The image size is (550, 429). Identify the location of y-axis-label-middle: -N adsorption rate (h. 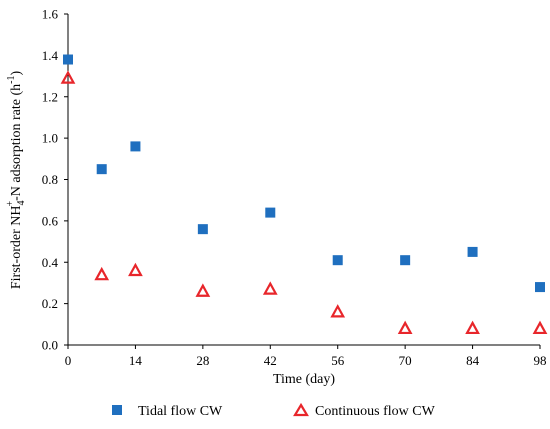
(16, 142).